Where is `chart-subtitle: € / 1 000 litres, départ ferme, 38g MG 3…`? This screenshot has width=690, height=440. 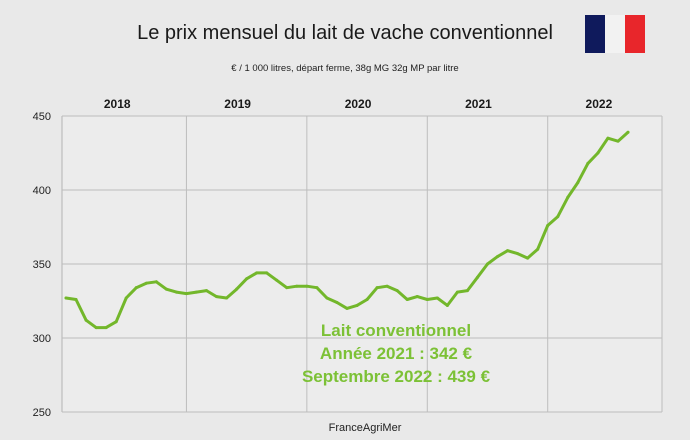 chart-subtitle: € / 1 000 litres, départ ferme, 38g MG 3… is located at coordinates (345, 68).